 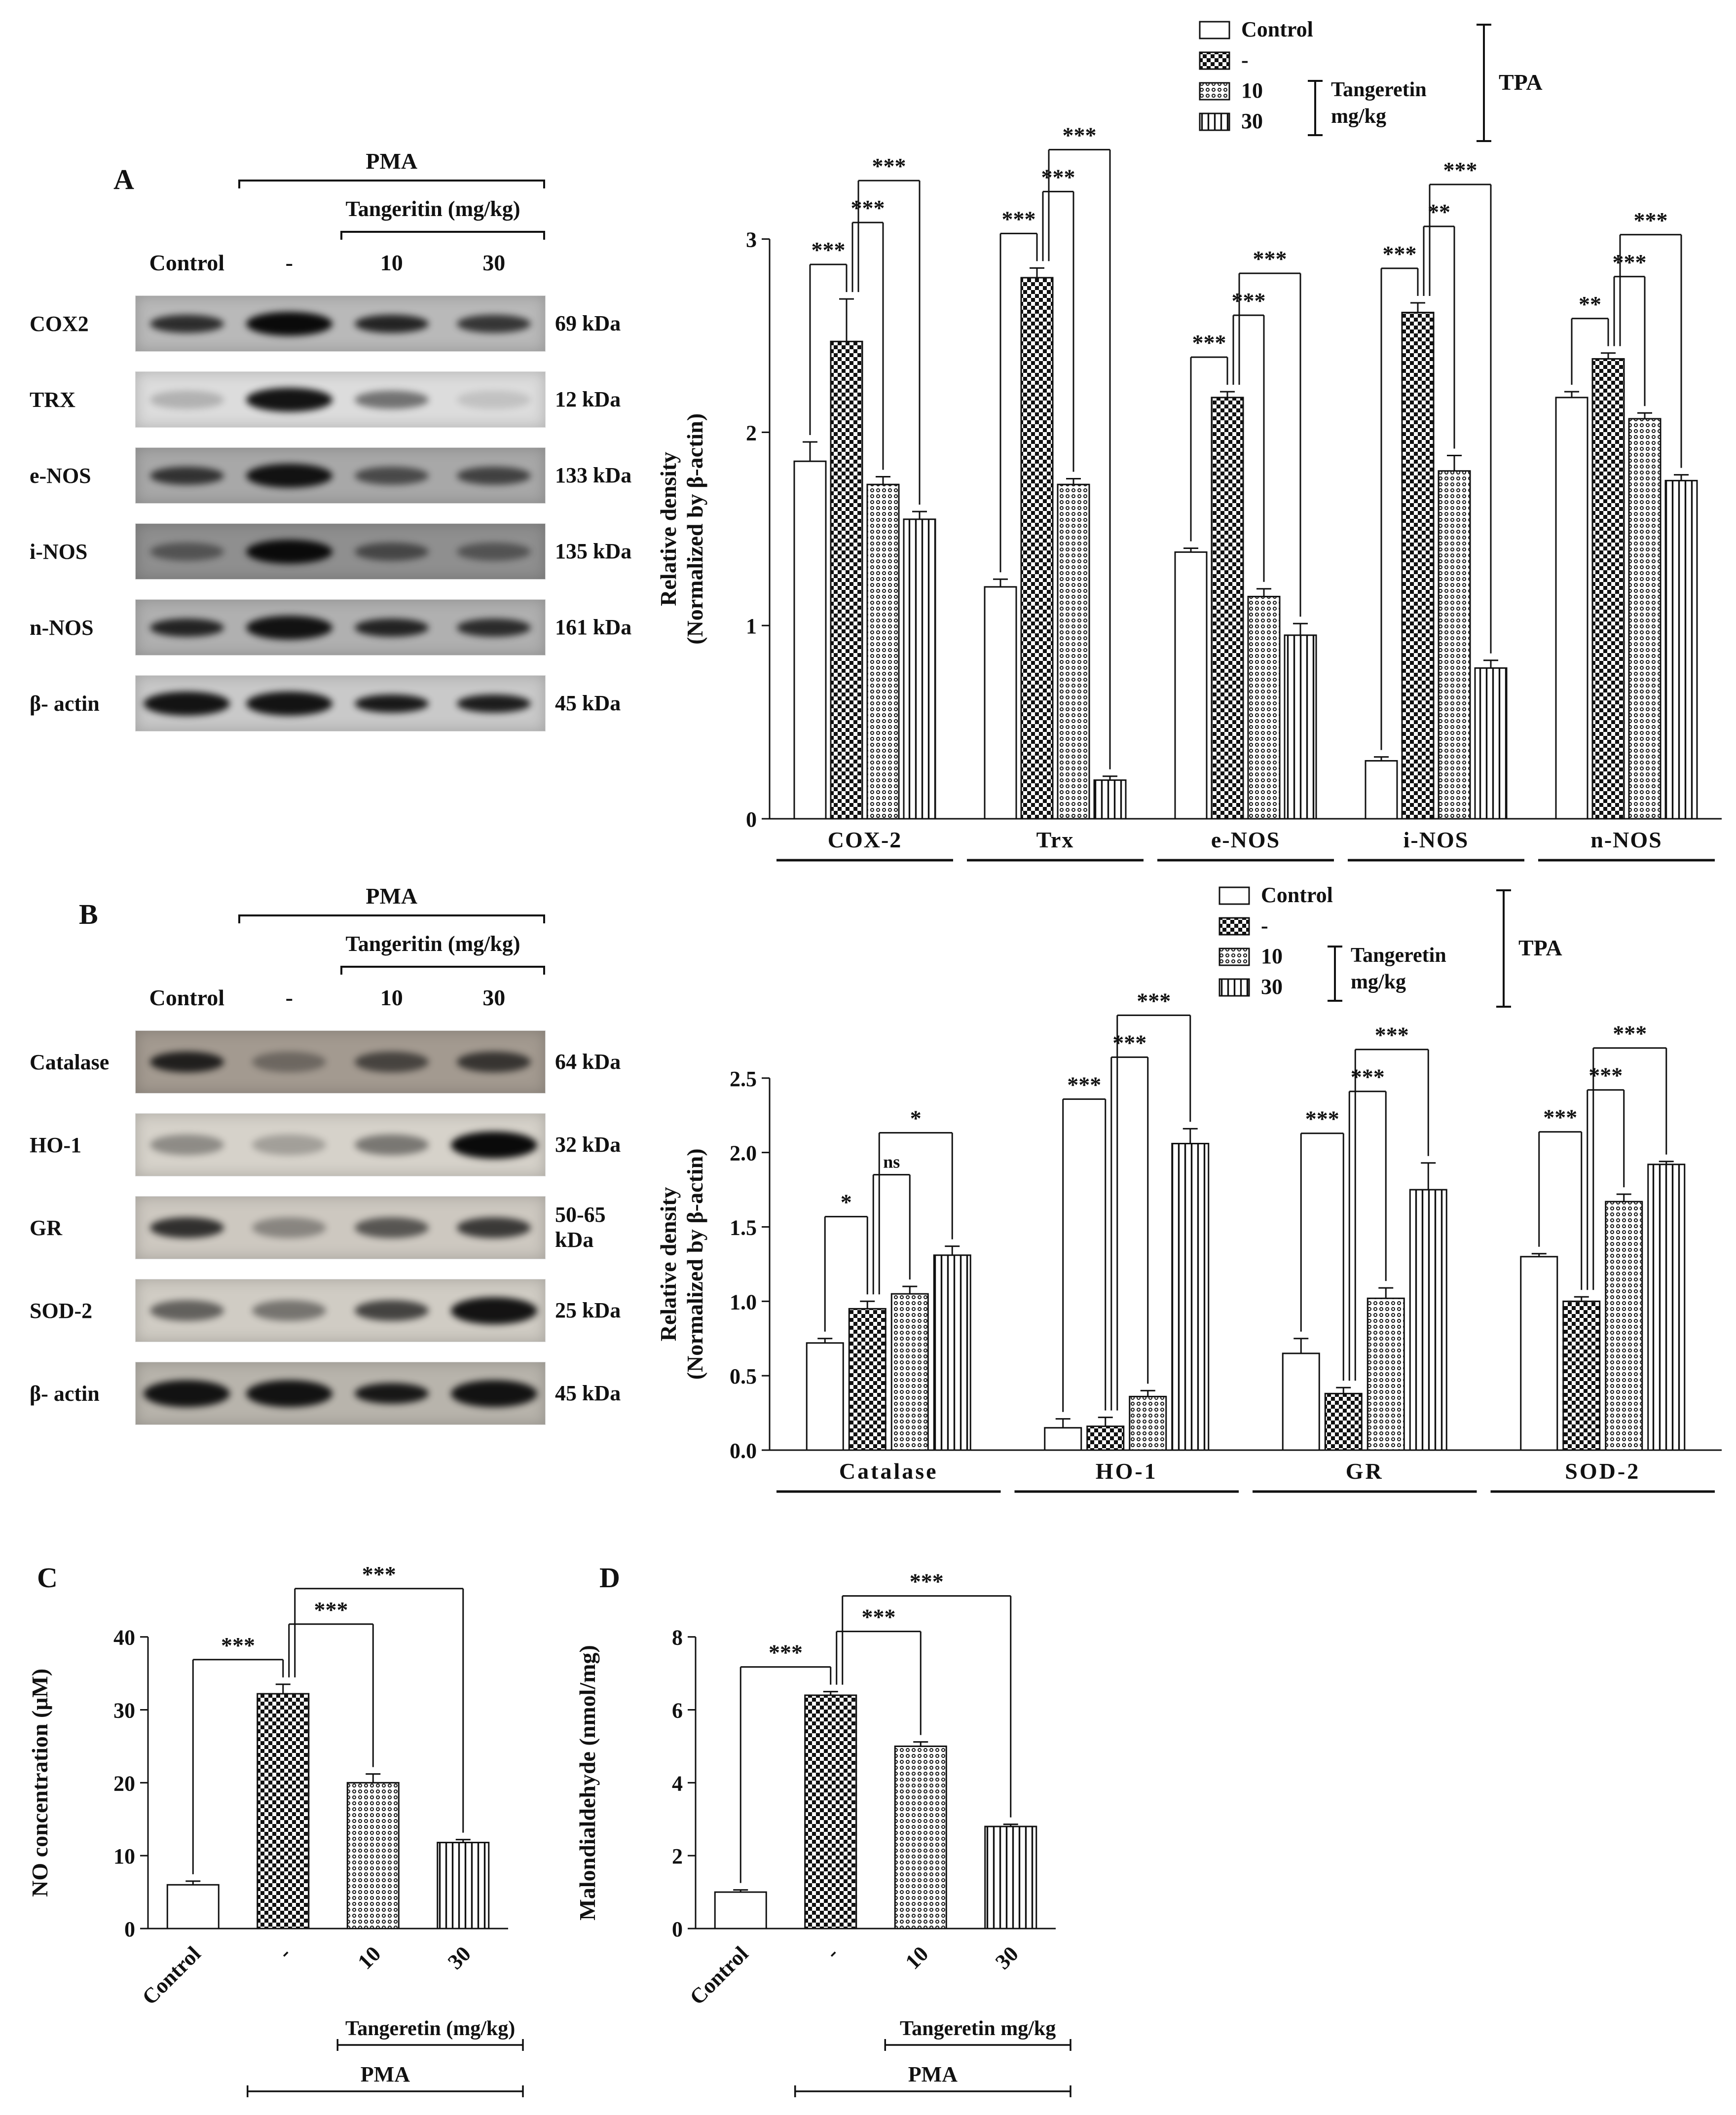 What do you see at coordinates (284, 1952) in the screenshot?
I see `x-tick-label: -` at bounding box center [284, 1952].